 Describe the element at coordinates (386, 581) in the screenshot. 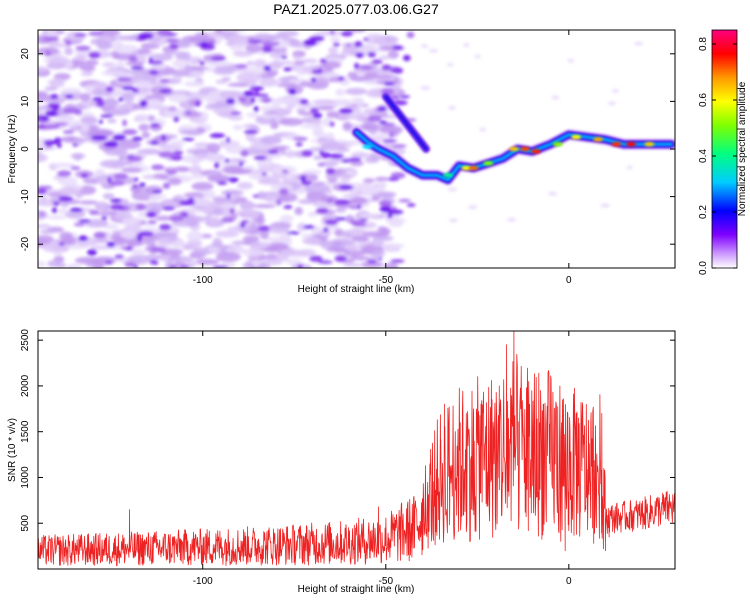

I see `snr-x-tick-label: -50` at that location.